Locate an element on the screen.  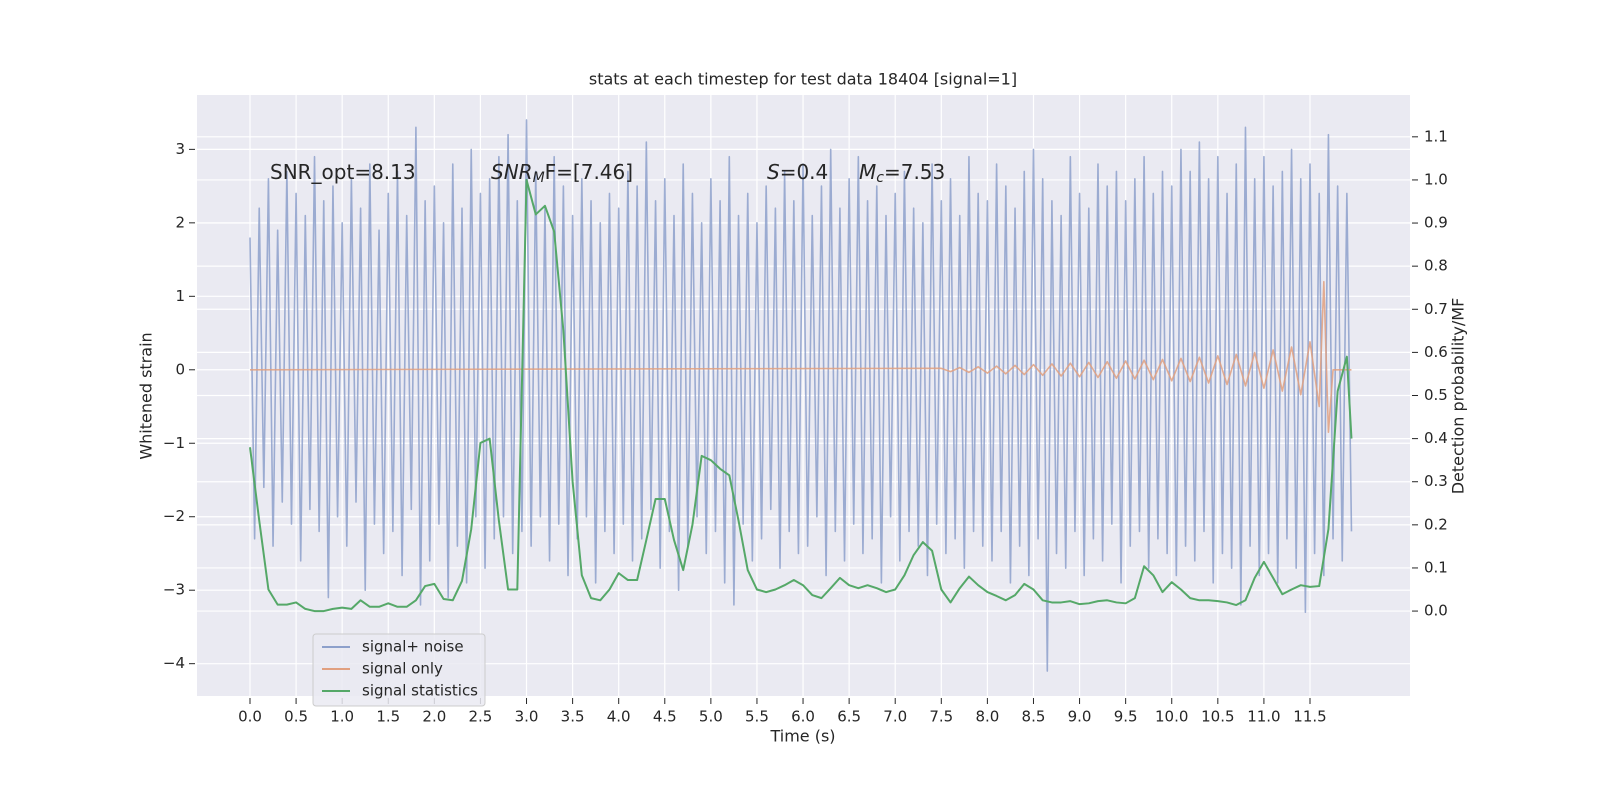
y2-tick-label: 0.1 is located at coordinates (1436, 567).